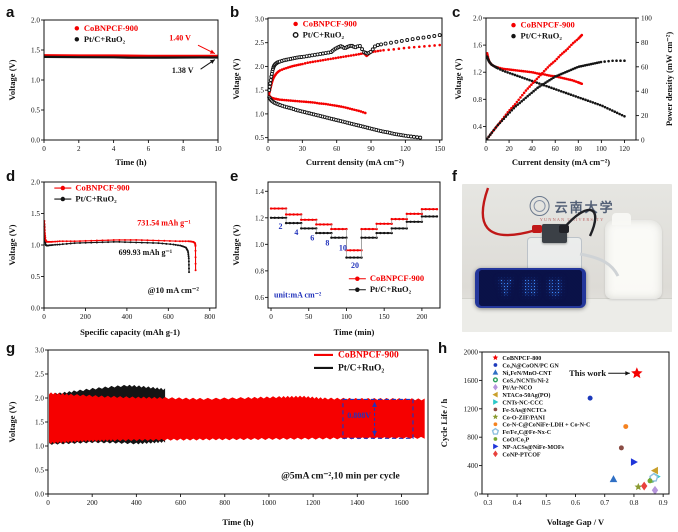  I want to click on svg-text: Fe-SAs@NCTCs, so click(524, 411).